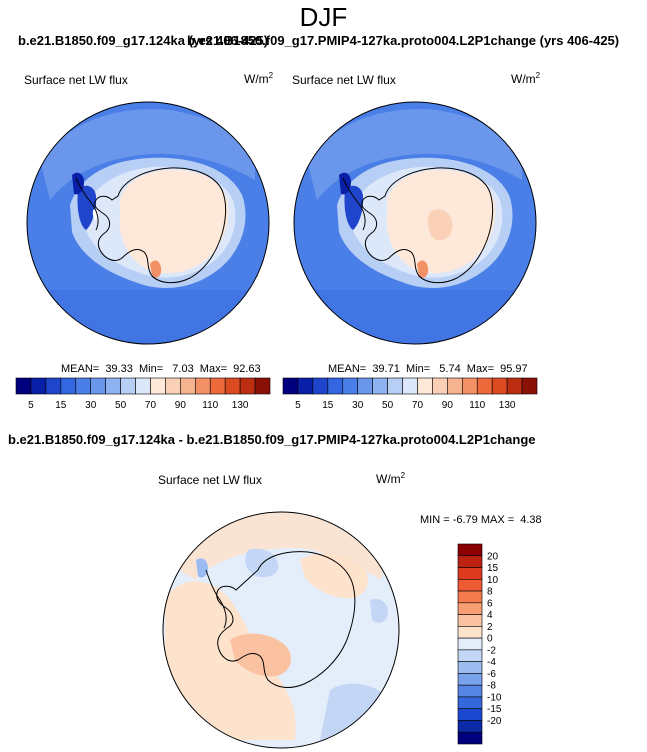  What do you see at coordinates (490, 627) in the screenshot?
I see `difference-colorbar-tick-label: 2` at bounding box center [490, 627].